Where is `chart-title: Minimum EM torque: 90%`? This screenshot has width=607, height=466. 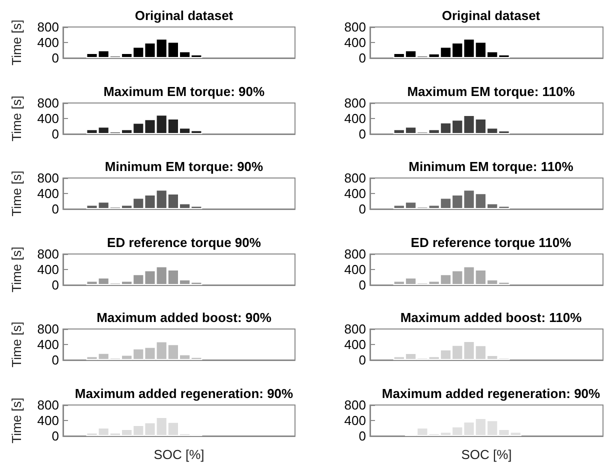 chart-title: Minimum EM torque: 90% is located at coordinates (184, 166).